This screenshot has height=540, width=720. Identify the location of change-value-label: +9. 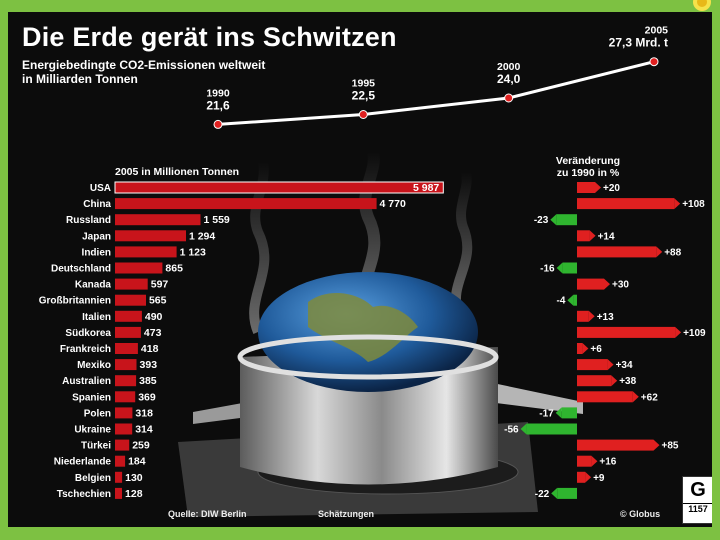
(599, 478).